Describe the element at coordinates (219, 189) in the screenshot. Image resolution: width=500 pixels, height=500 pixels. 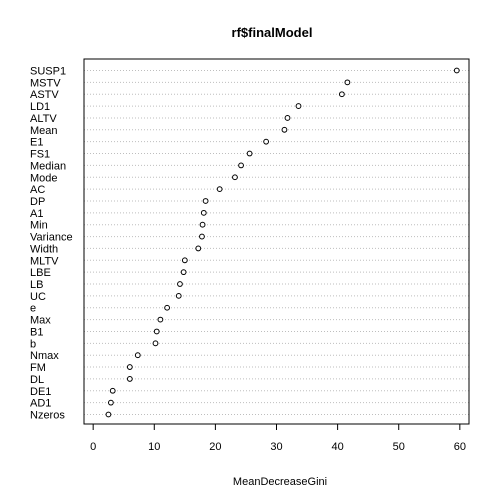
I see `data-point-ac` at that location.